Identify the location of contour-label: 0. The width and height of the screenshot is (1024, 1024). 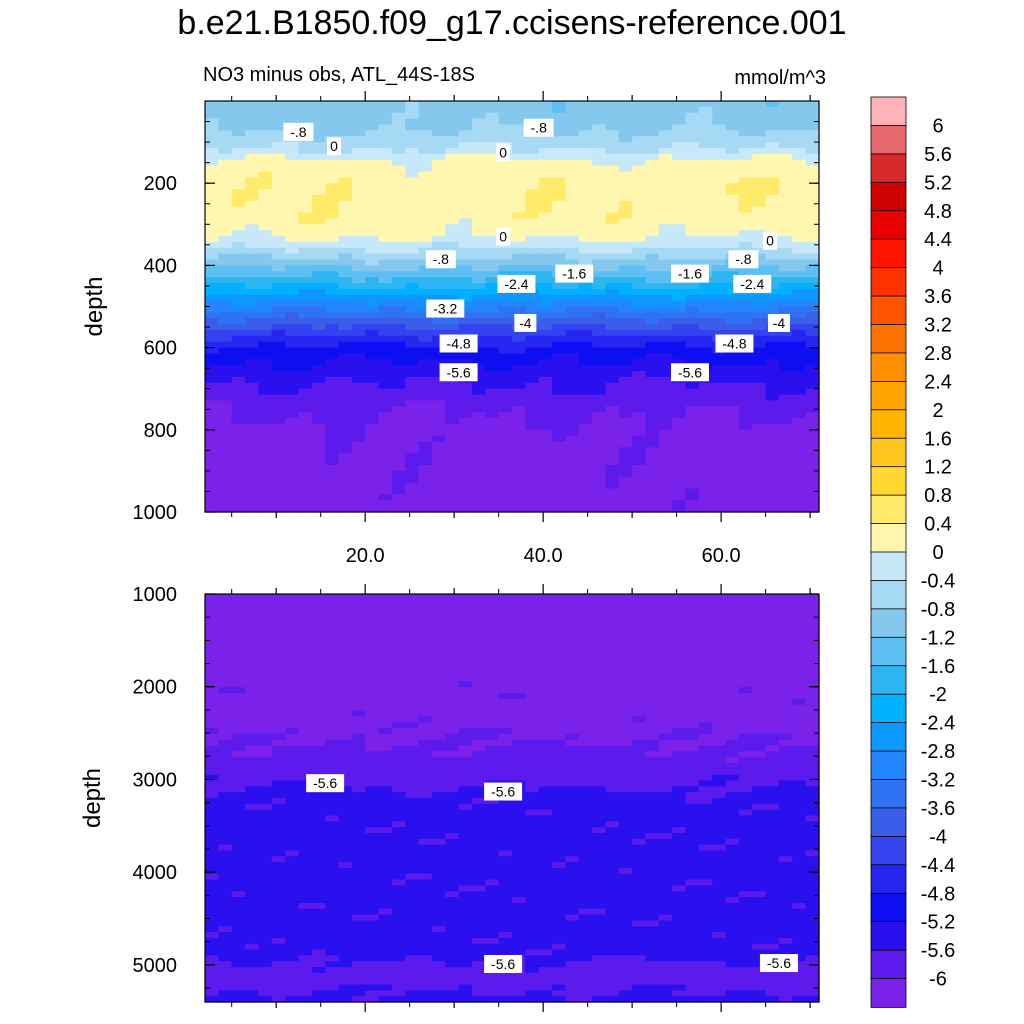
(770, 240).